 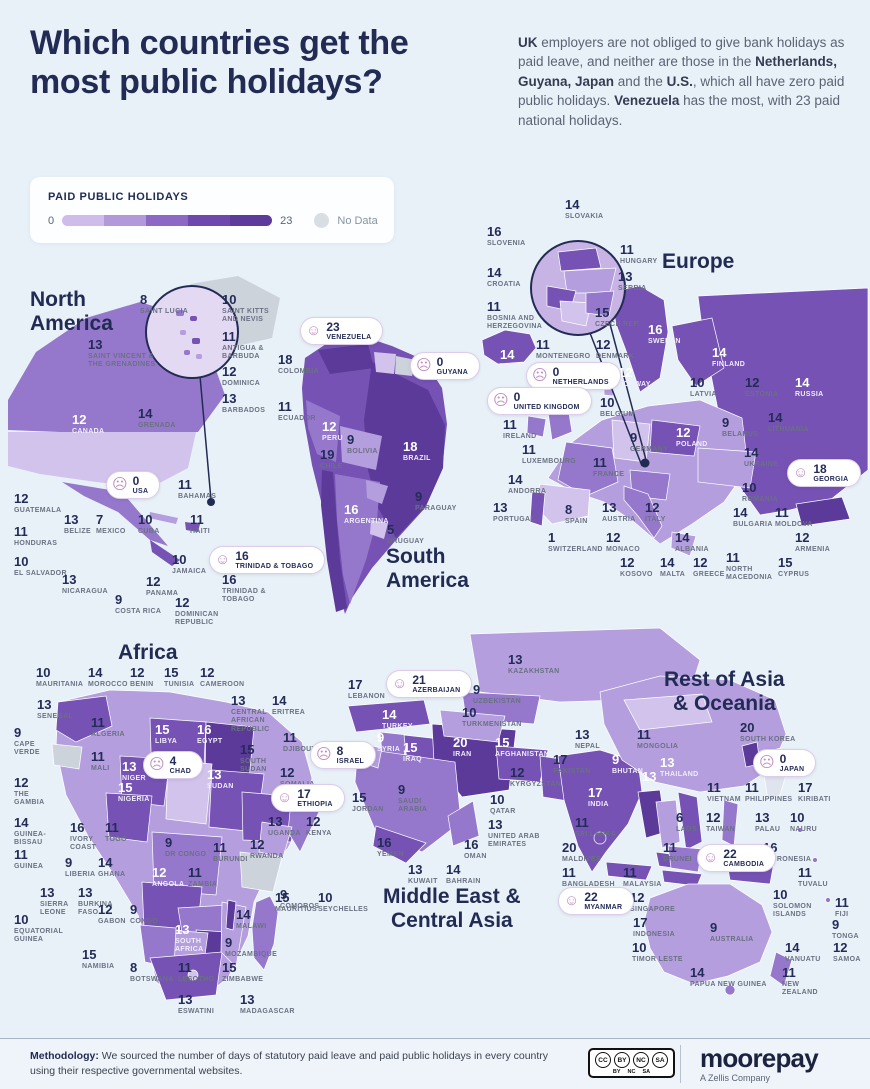 I want to click on country-label-guatemala: 12 GUATEMALA, so click(x=37, y=503).